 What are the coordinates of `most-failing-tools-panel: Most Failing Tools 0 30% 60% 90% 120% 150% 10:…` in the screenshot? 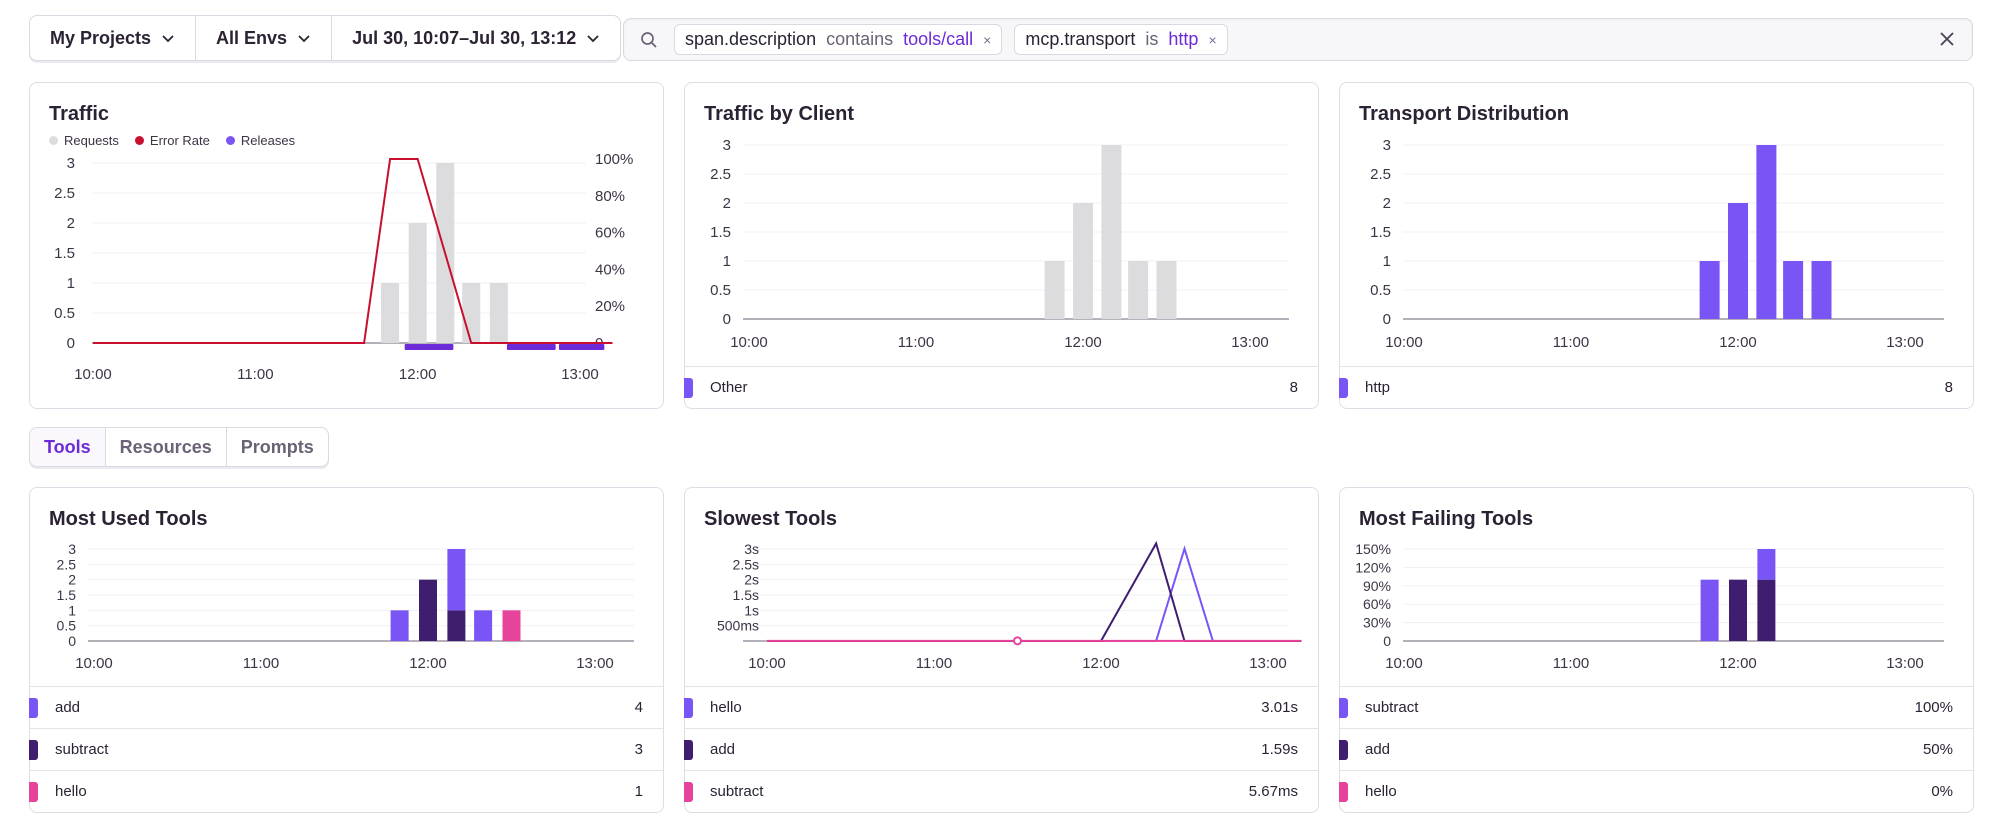 It's located at (1656, 650).